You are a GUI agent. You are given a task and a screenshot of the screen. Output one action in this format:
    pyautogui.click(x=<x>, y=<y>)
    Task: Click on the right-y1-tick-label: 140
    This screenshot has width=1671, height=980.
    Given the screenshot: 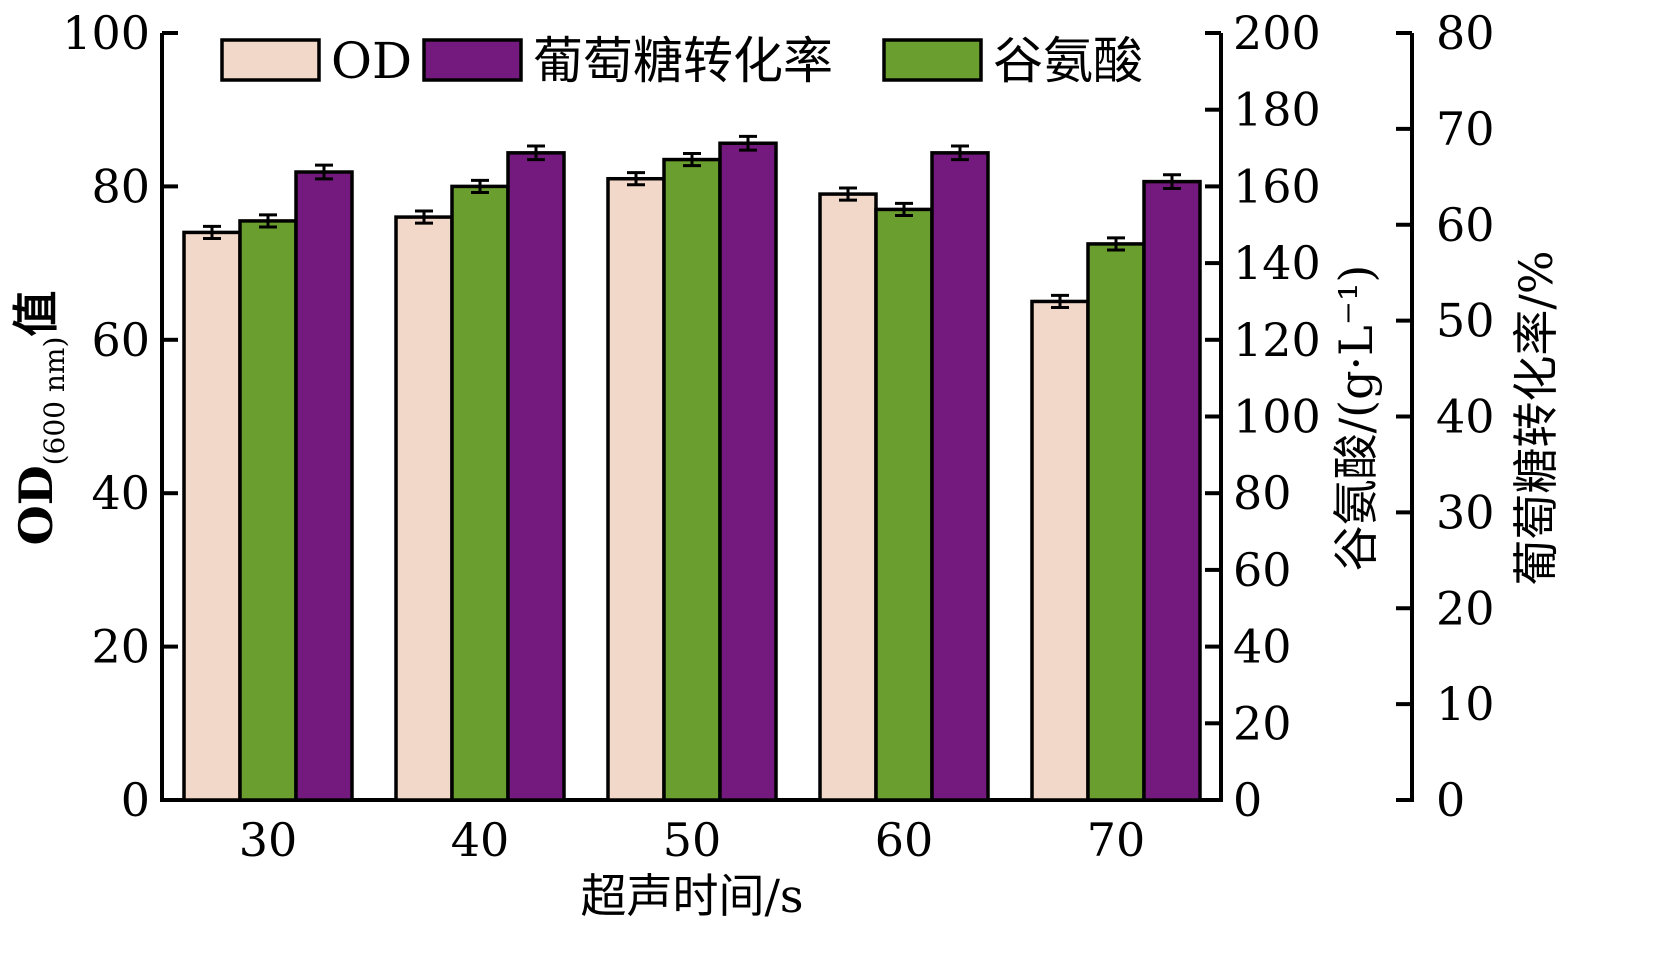 What is the action you would take?
    pyautogui.click(x=1277, y=263)
    